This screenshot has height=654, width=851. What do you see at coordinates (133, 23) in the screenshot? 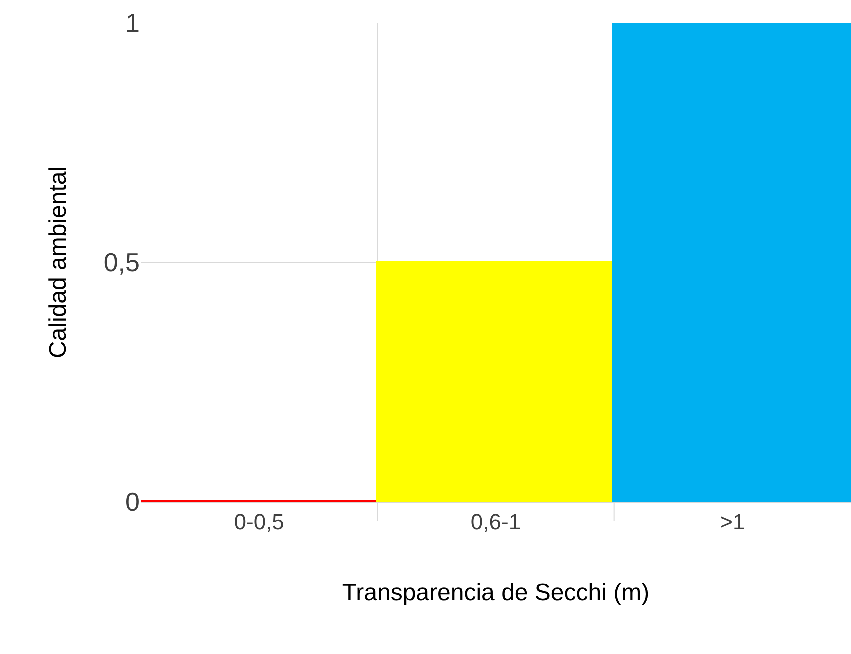
I see `y-tick-label: 1` at bounding box center [133, 23].